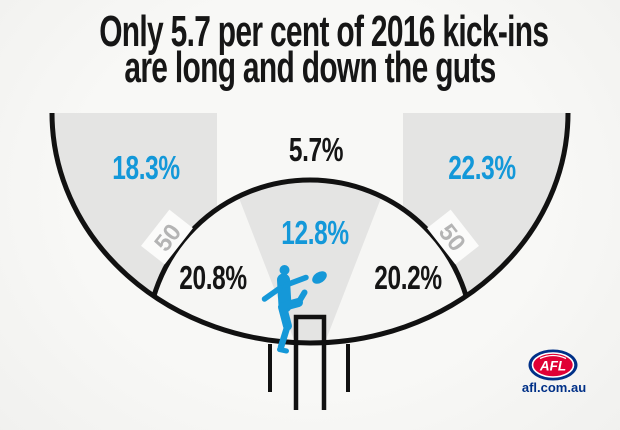  What do you see at coordinates (285, 316) in the screenshot?
I see `player-stand-thigh` at bounding box center [285, 316].